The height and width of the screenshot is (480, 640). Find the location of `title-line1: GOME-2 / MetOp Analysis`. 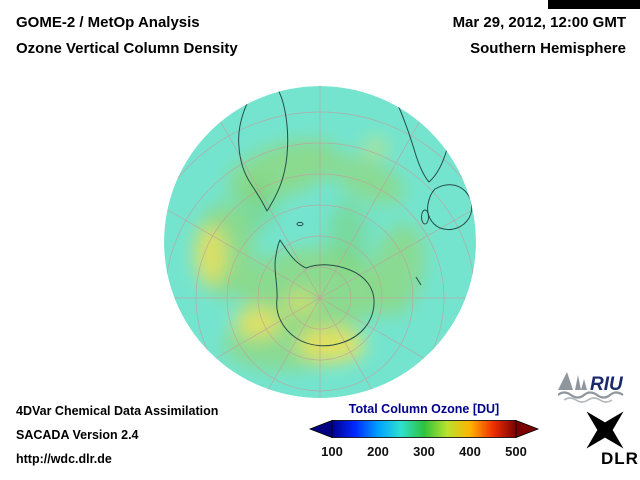

title-line1: GOME-2 / MetOp Analysis is located at coordinates (108, 22).